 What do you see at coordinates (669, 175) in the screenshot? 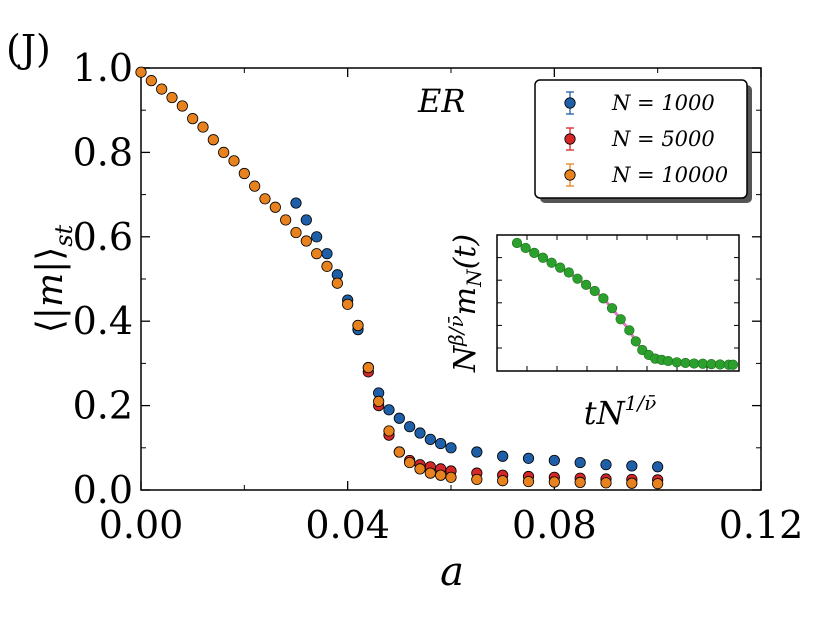
I see `legend-label: N = 10000` at bounding box center [669, 175].